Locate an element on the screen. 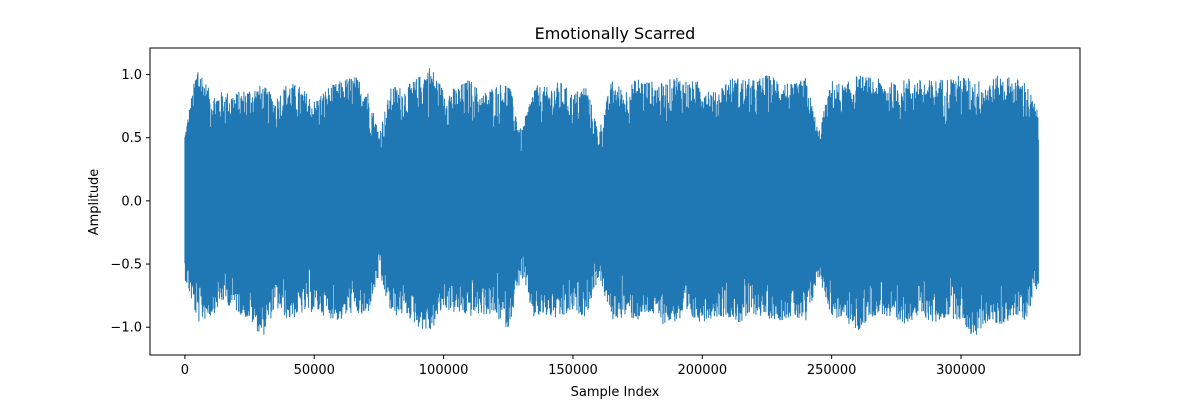 Image resolution: width=1200 pixels, height=400 pixels. y-axis: −1.0 −0.5 0.0 0.5 1.0 is located at coordinates (130, 202).